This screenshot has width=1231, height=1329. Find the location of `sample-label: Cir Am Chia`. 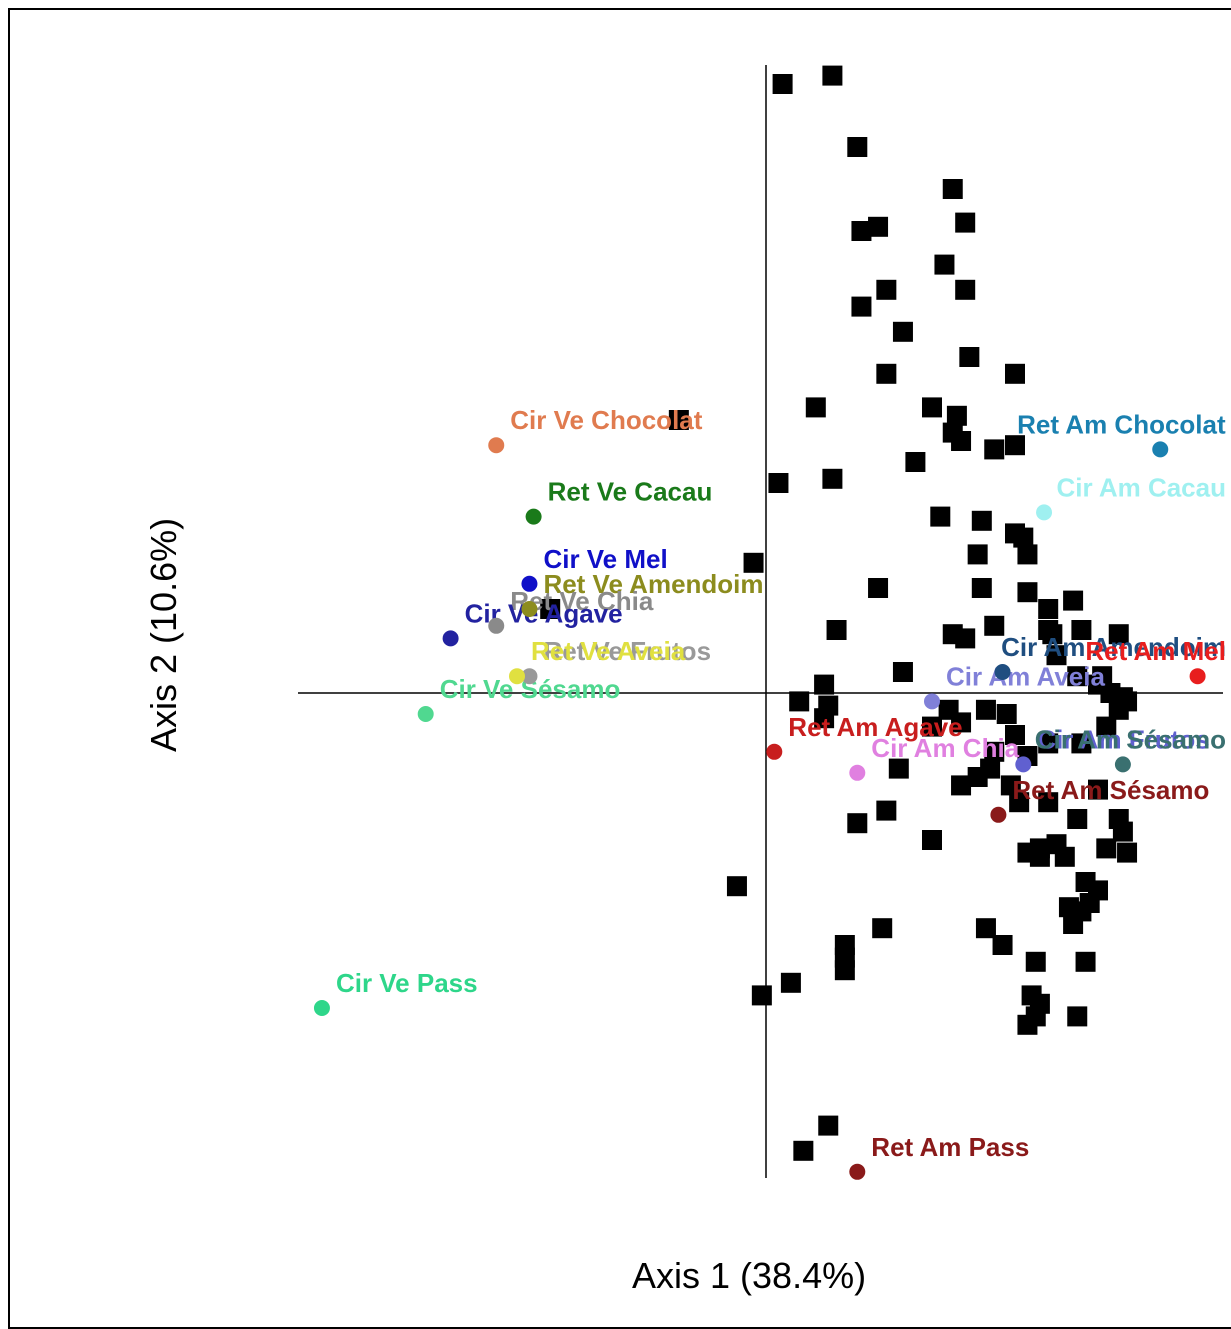

sample-label: Cir Am Chia is located at coordinates (945, 748).